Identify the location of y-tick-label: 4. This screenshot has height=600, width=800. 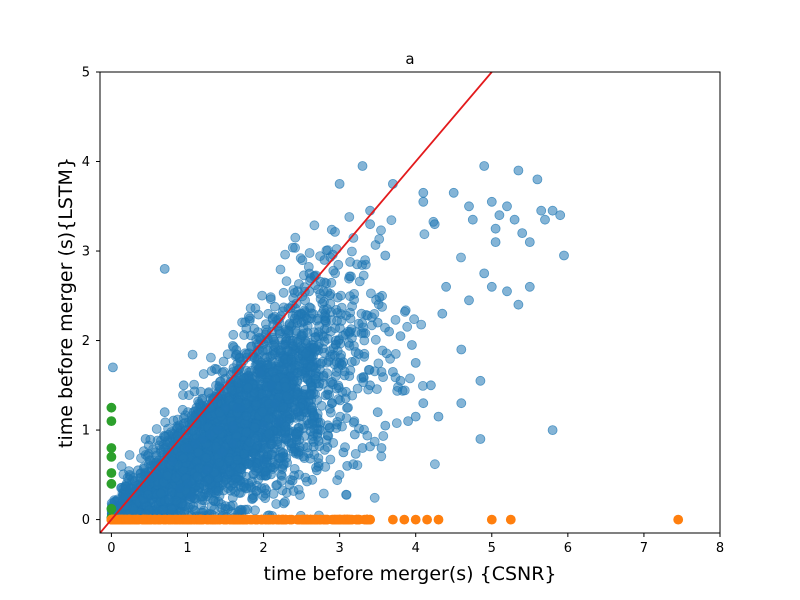
(86, 162).